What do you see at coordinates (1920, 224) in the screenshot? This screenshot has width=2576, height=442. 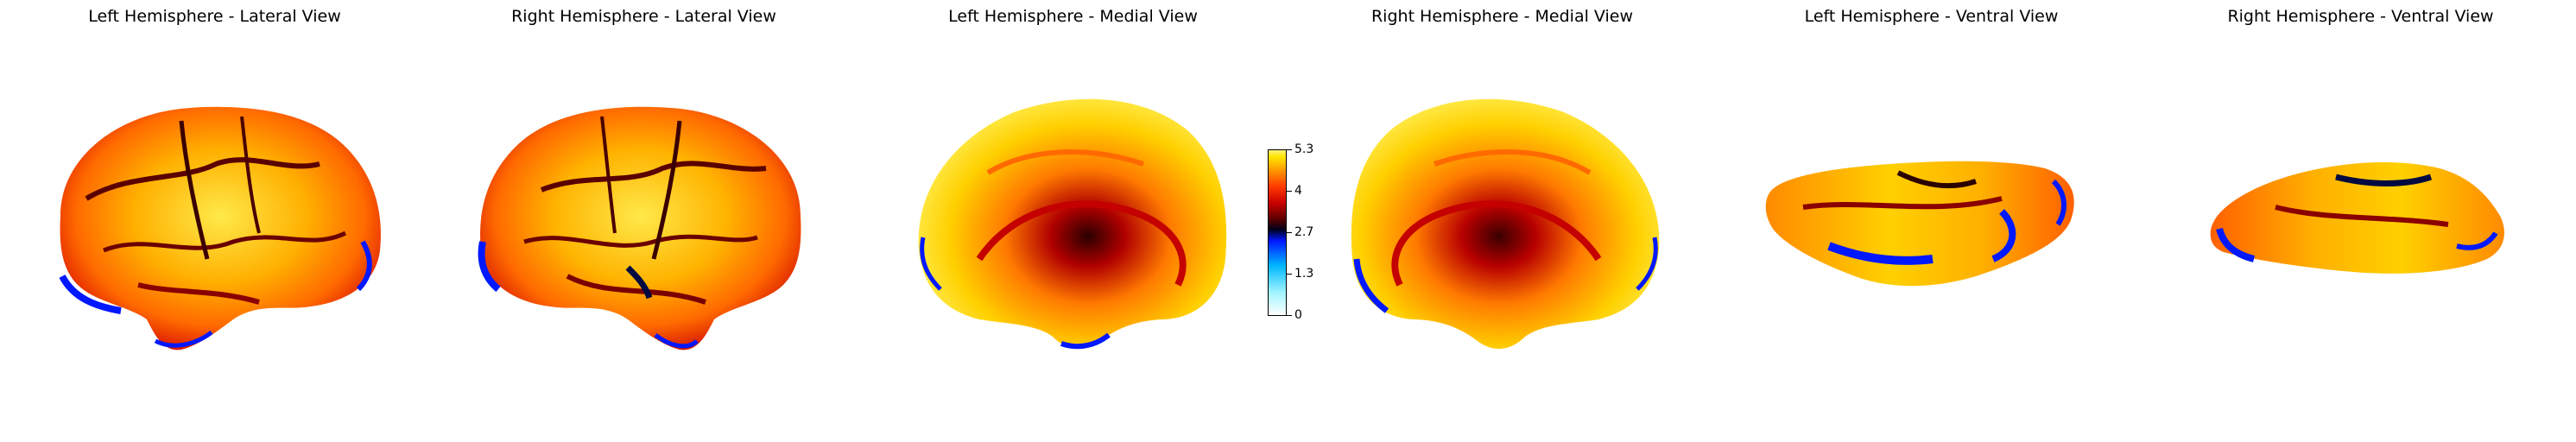 I see `left-ventral-brain-surface` at bounding box center [1920, 224].